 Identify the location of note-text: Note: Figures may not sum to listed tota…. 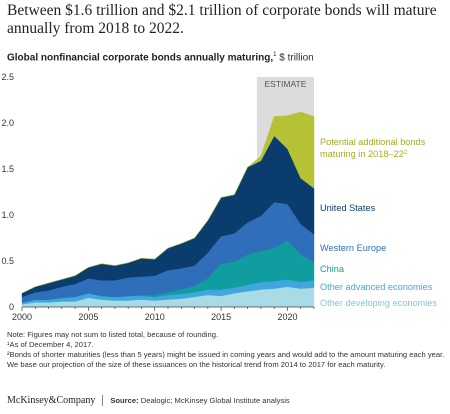
(113, 334).